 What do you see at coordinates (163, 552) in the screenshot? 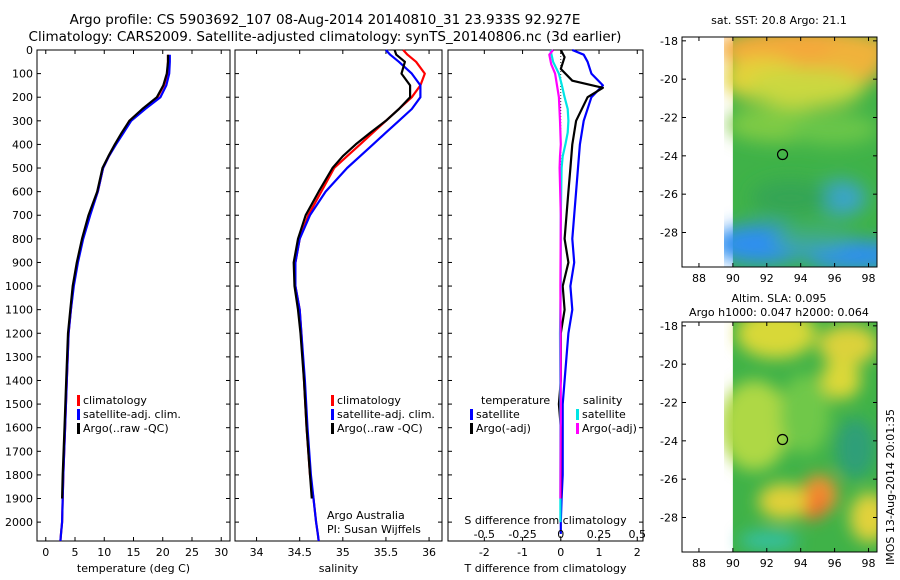
I see `xtick-label: 20` at bounding box center [163, 552].